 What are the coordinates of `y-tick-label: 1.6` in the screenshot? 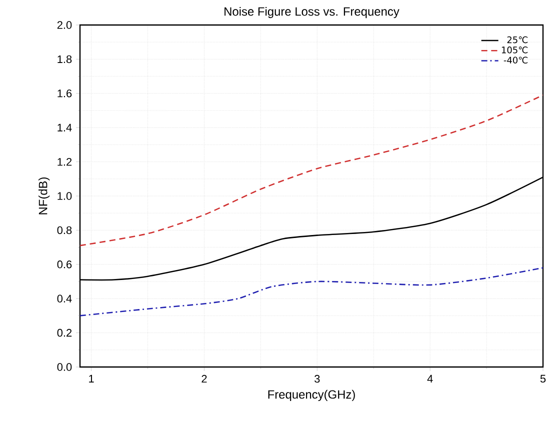 It's located at (65, 94).